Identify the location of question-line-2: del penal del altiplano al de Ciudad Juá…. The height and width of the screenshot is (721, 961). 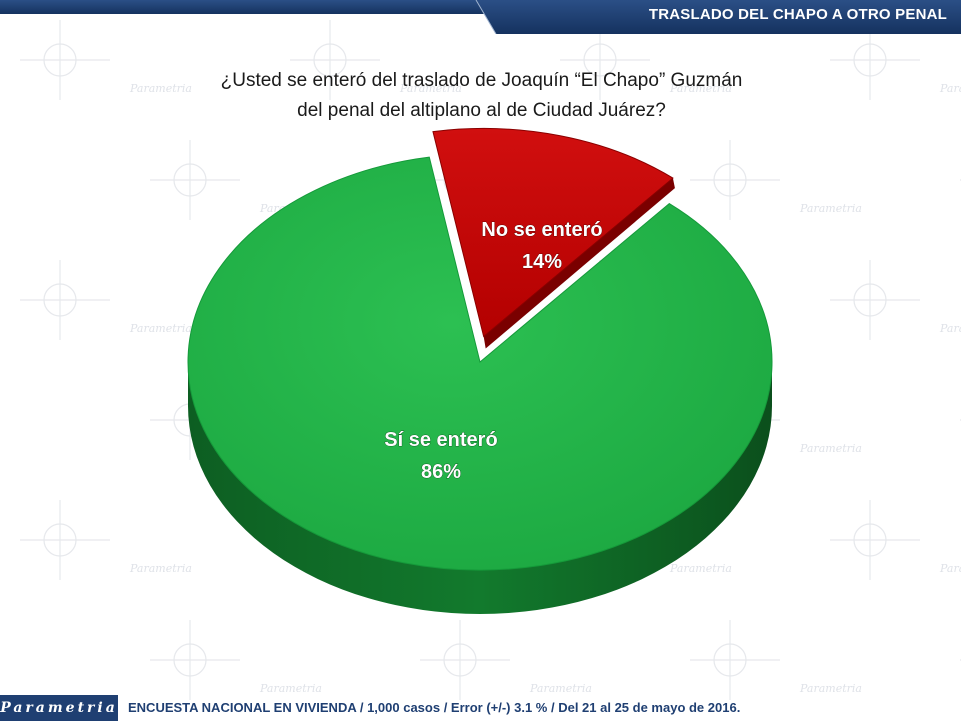
(481, 110).